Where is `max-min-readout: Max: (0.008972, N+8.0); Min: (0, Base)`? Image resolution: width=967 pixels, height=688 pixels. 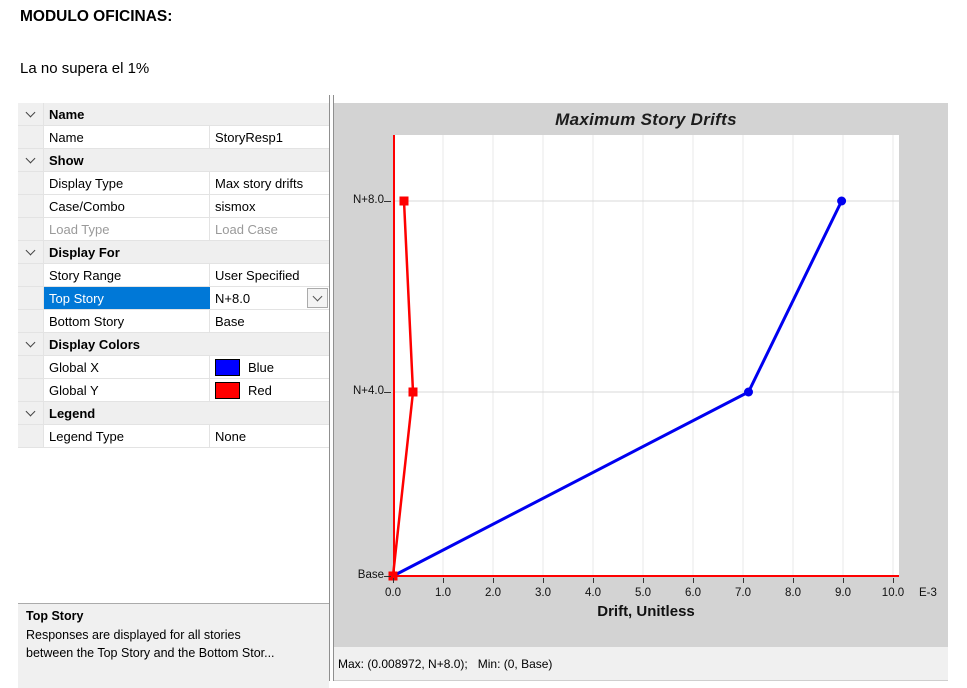 max-min-readout: Max: (0.008972, N+8.0); Min: (0, Base) is located at coordinates (445, 663).